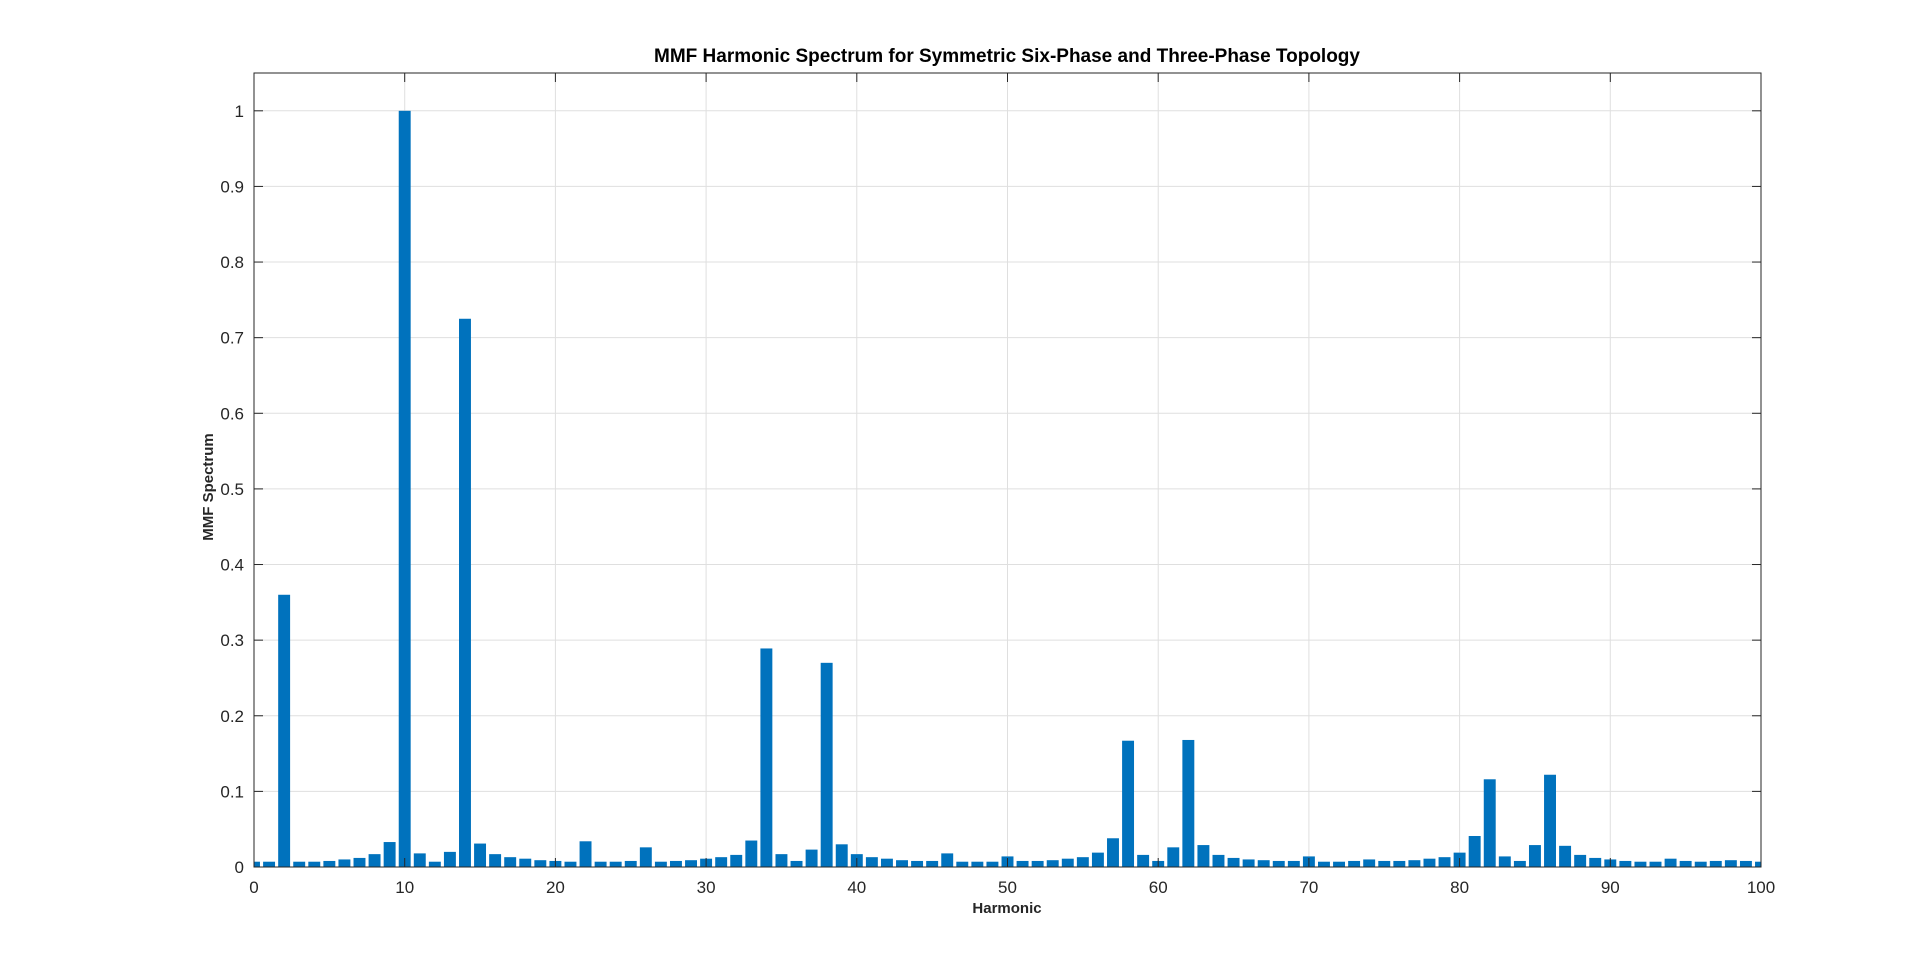 The image size is (1920, 963). Describe the element at coordinates (239, 867) in the screenshot. I see `y-tick-label: 0` at that location.